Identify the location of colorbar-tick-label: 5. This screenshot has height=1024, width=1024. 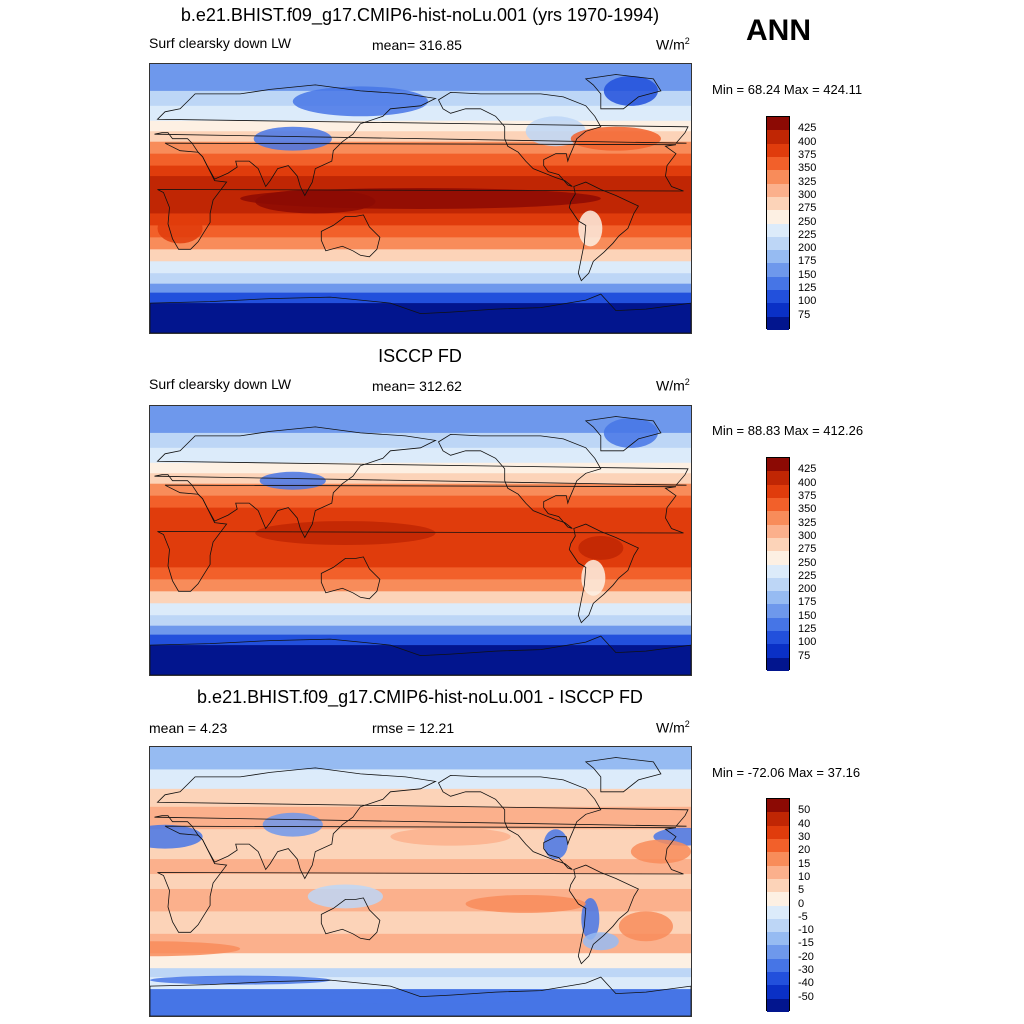
(801, 890).